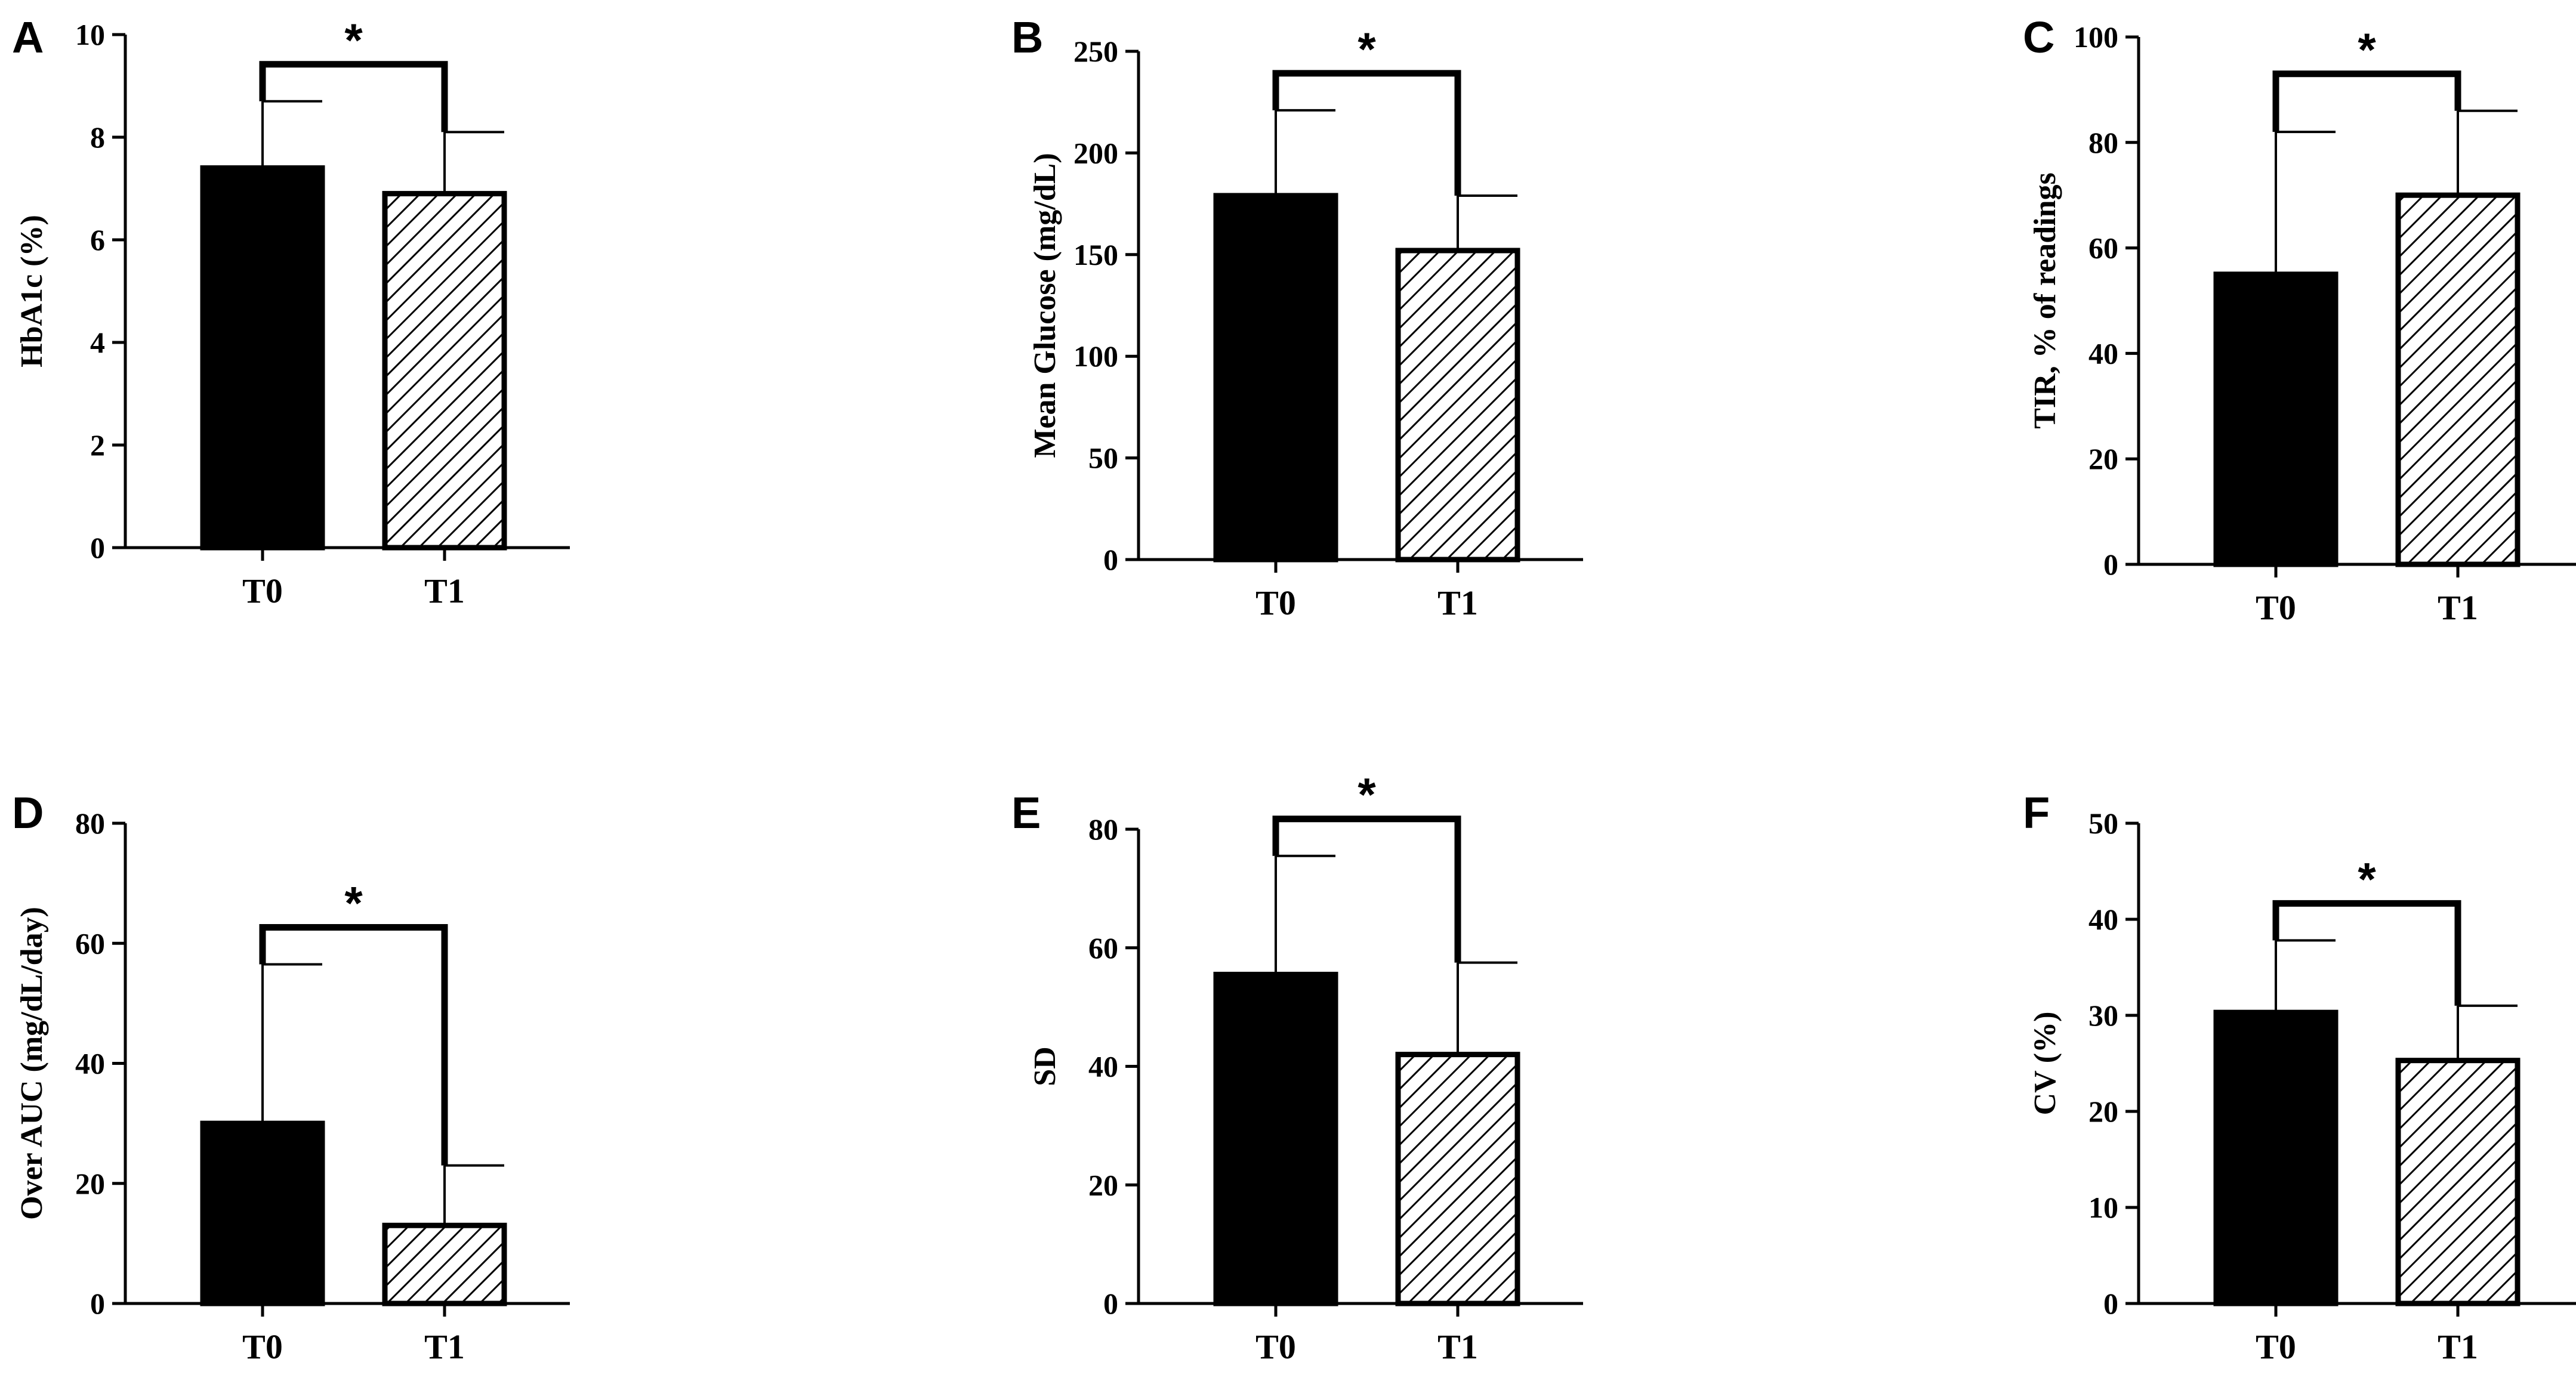  I want to click on chart-panel-a: A 0 2 4 6 8 10 HbA1c (%) T0 T1 *, so click(291, 311).